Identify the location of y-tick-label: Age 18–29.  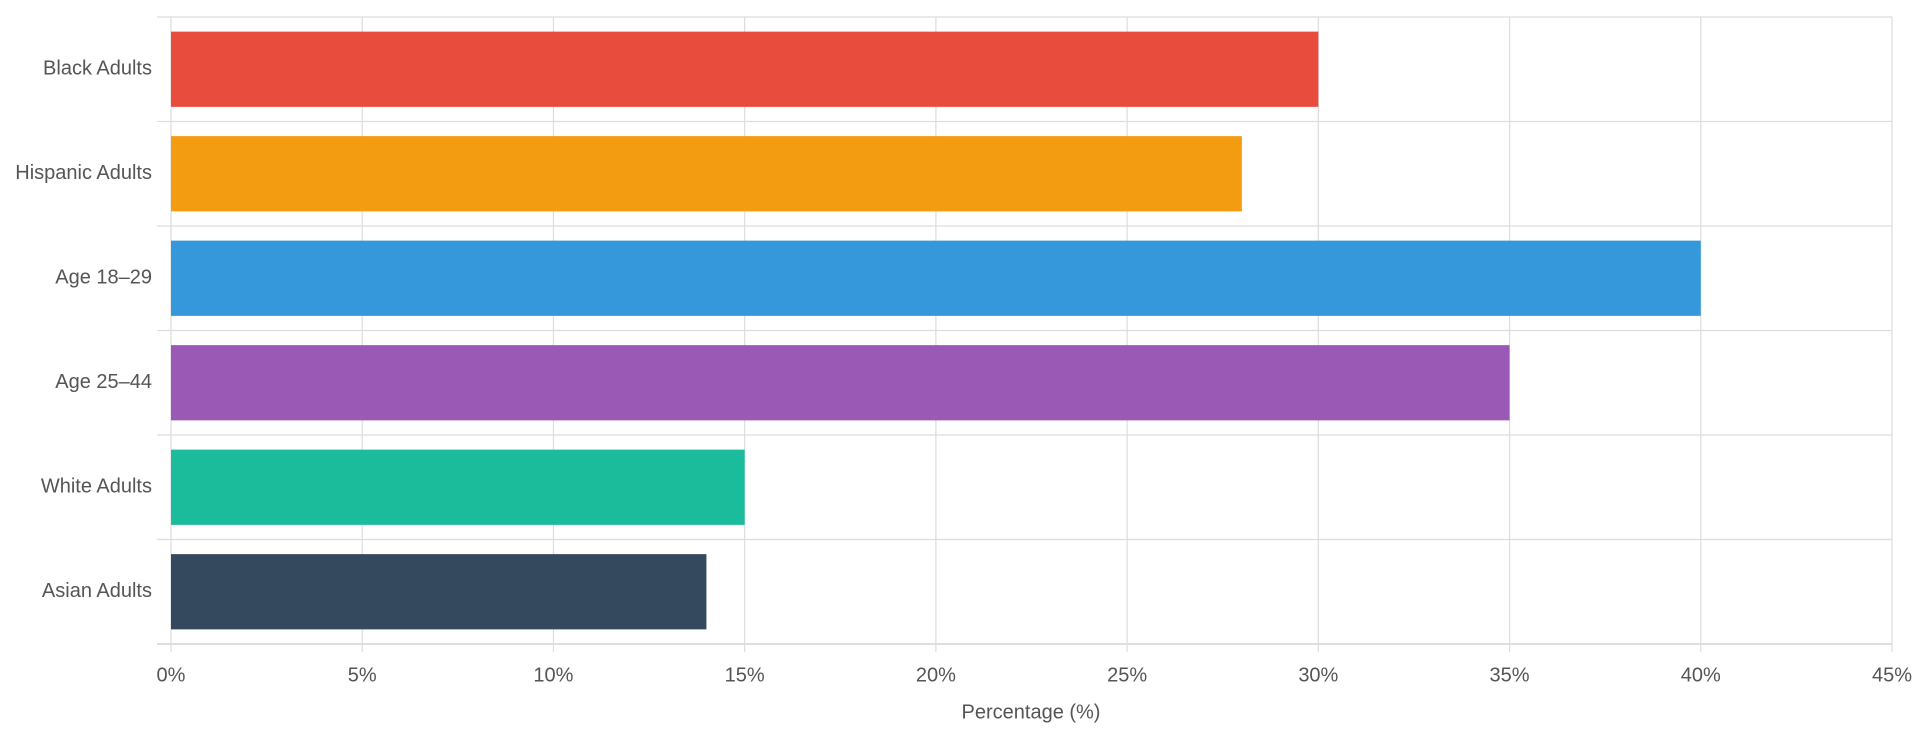
(103, 278).